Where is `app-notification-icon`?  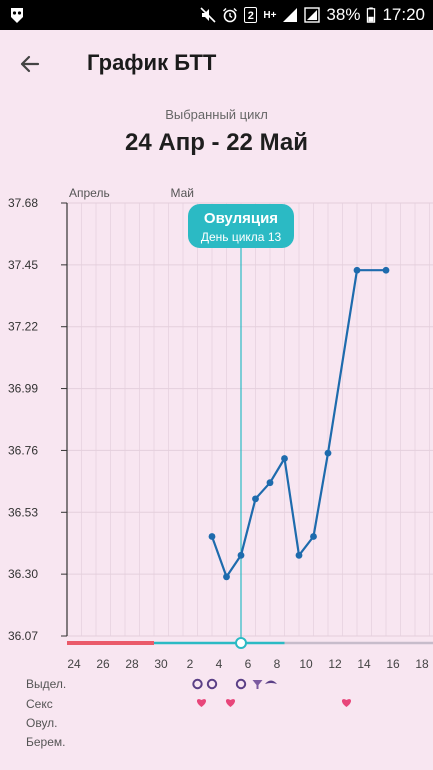
app-notification-icon is located at coordinates (17, 15).